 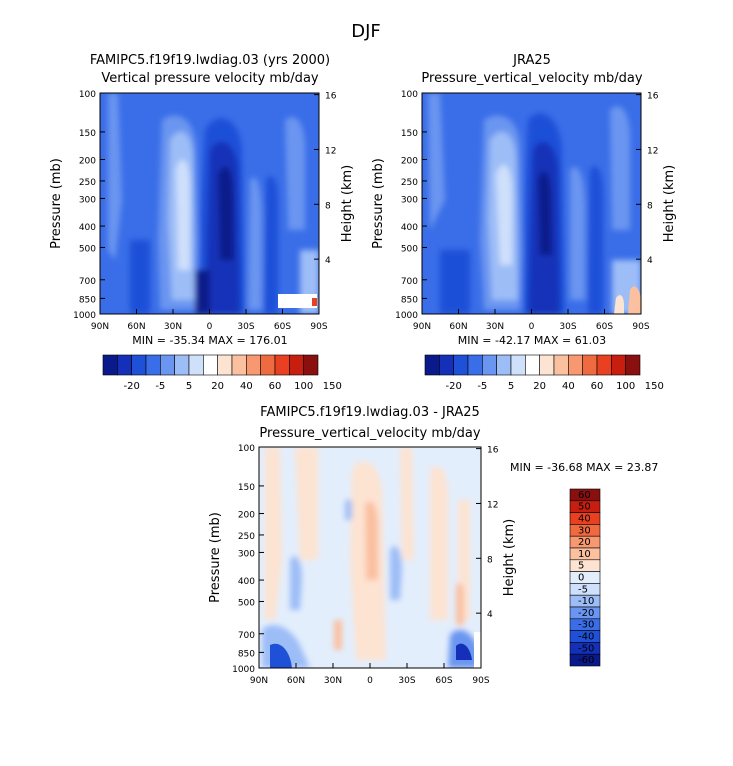 What do you see at coordinates (209, 203) in the screenshot?
I see `panel-model-field` at bounding box center [209, 203].